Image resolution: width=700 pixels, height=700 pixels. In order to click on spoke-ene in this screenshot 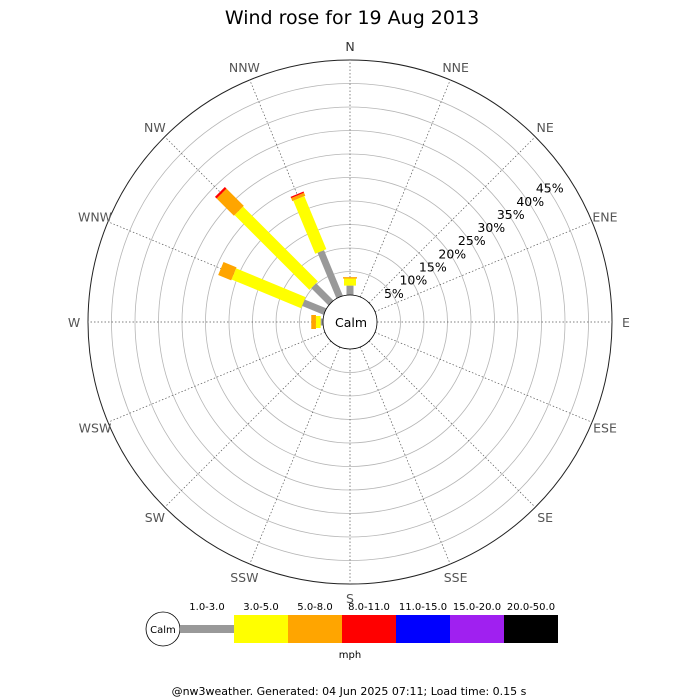, I will do `click(483, 266)`.